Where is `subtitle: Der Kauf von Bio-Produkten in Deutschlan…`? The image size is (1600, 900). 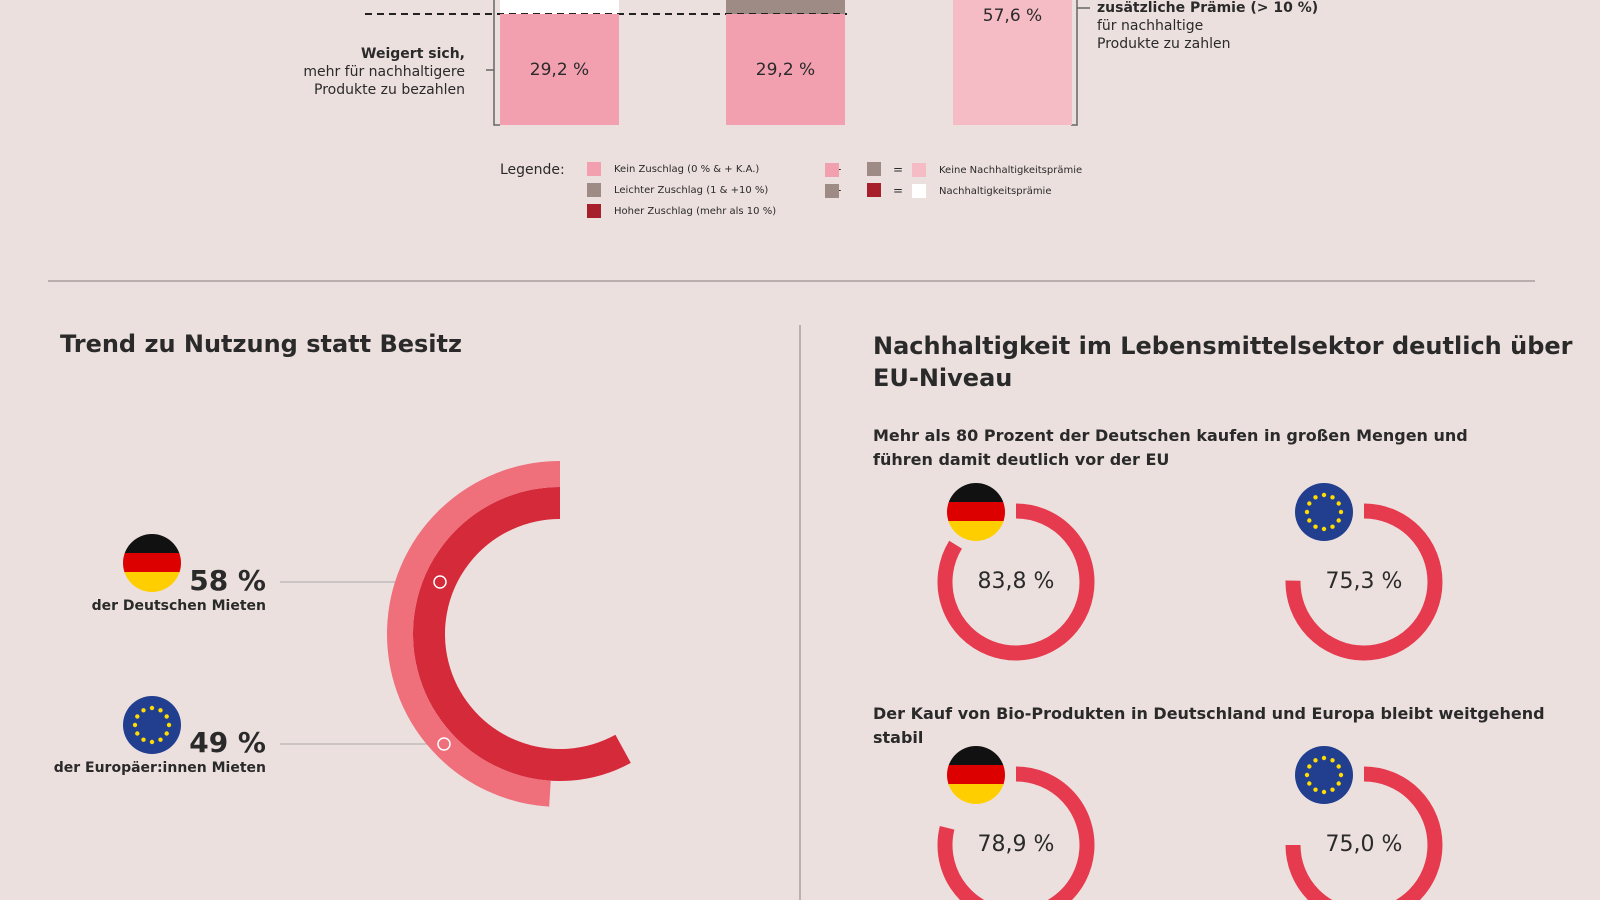
subtitle: Der Kauf von Bio-Produkten in Deutschlan… is located at coordinates (1209, 725).